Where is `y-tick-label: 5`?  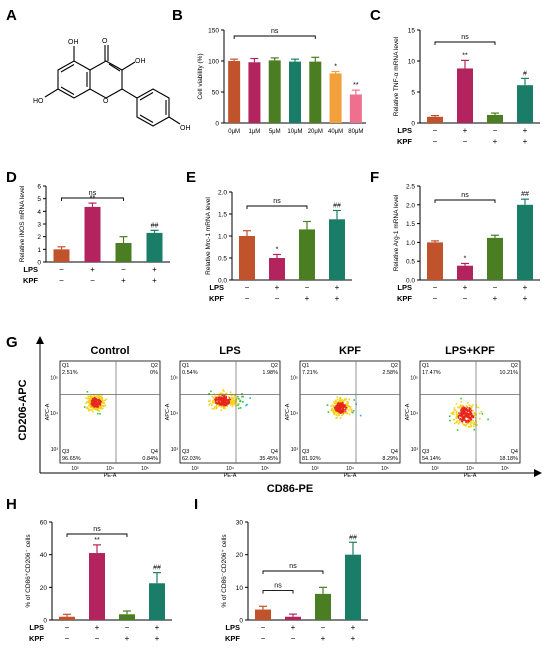 y-tick-label: 5 is located at coordinates (413, 93).